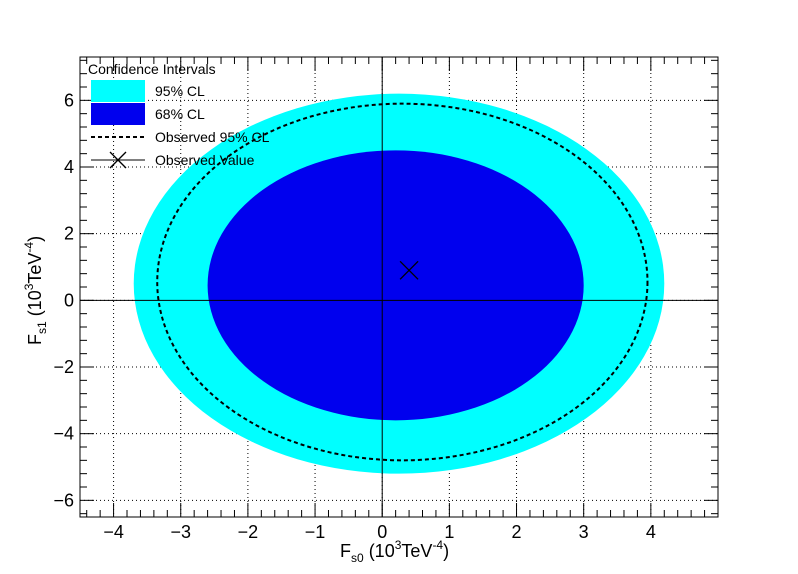 The width and height of the screenshot is (798, 574). Describe the element at coordinates (584, 532) in the screenshot. I see `x-tick-label: 3` at that location.